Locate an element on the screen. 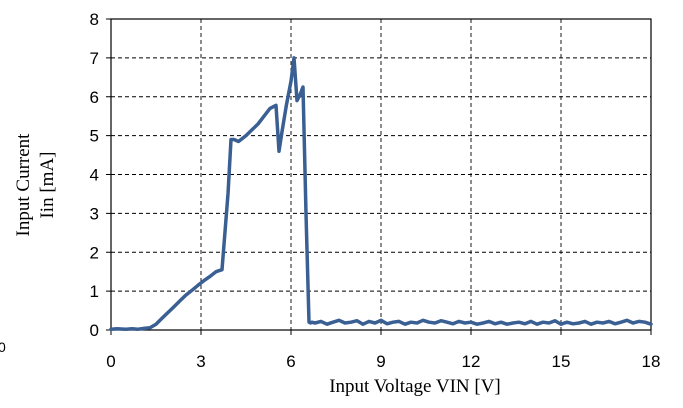 This screenshot has height=408, width=683. y-tick-label-6: 6 is located at coordinates (94, 97).